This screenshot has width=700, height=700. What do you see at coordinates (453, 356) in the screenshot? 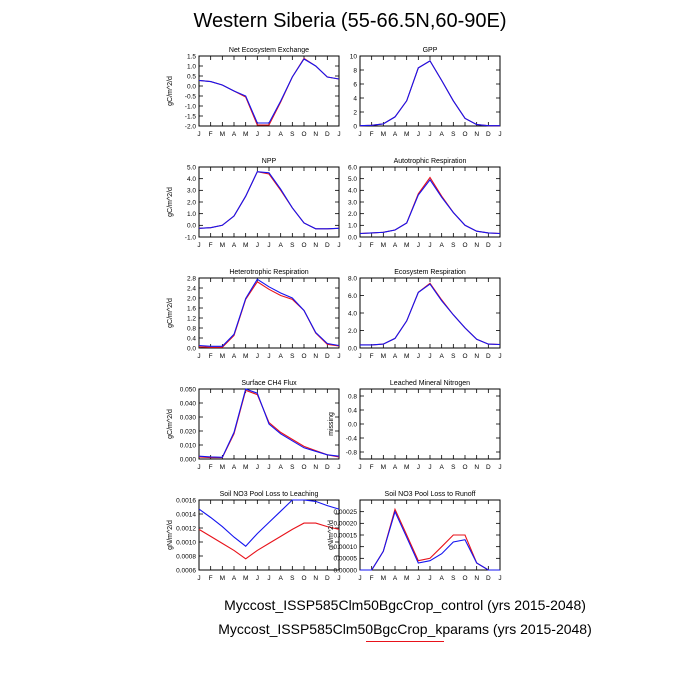
I see `panel-6-xtick-label: S` at bounding box center [453, 356].